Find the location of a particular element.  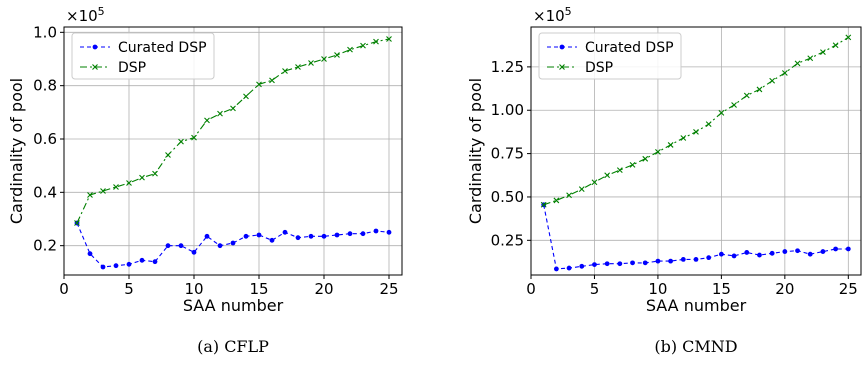

x-tick-label: 25 is located at coordinates (388, 289).